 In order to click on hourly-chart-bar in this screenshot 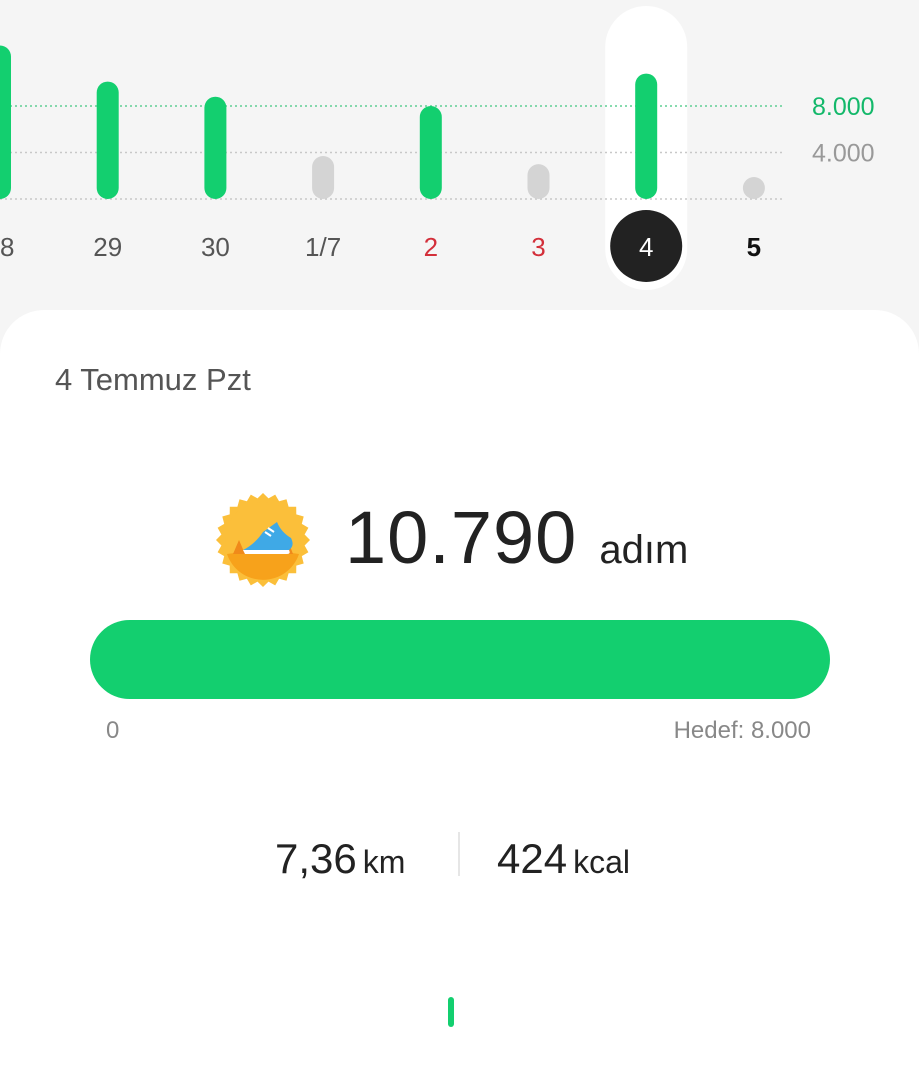, I will do `click(451, 1012)`.